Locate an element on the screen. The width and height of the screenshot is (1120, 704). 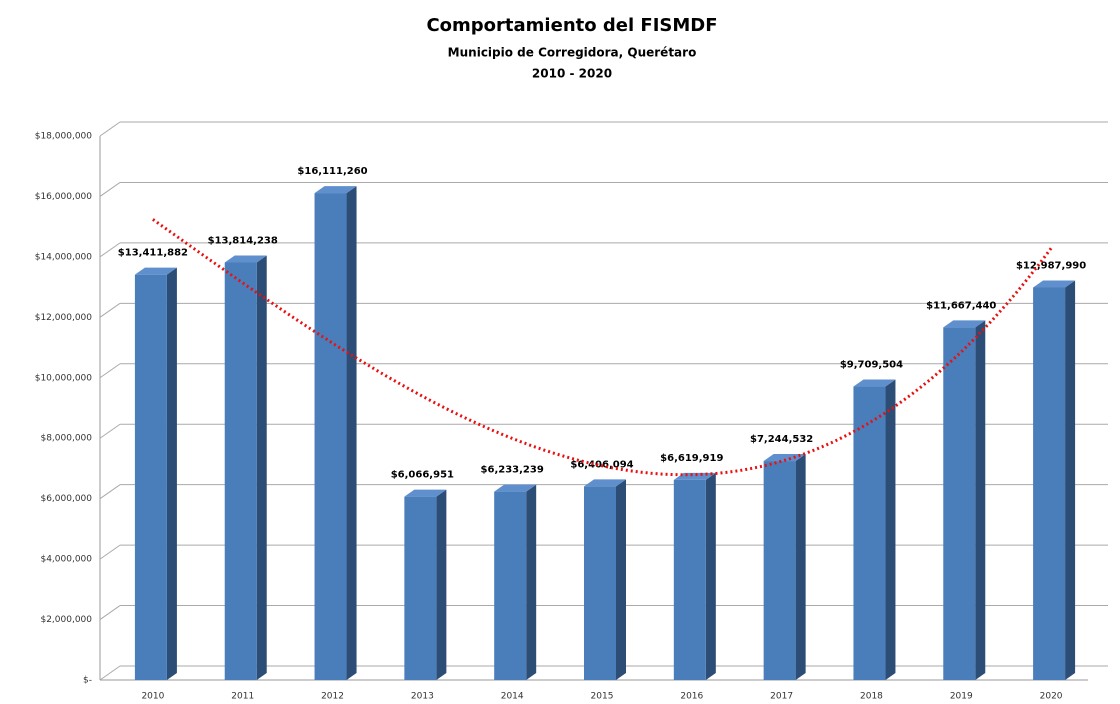
x-tick-label: 2017 is located at coordinates (781, 697).